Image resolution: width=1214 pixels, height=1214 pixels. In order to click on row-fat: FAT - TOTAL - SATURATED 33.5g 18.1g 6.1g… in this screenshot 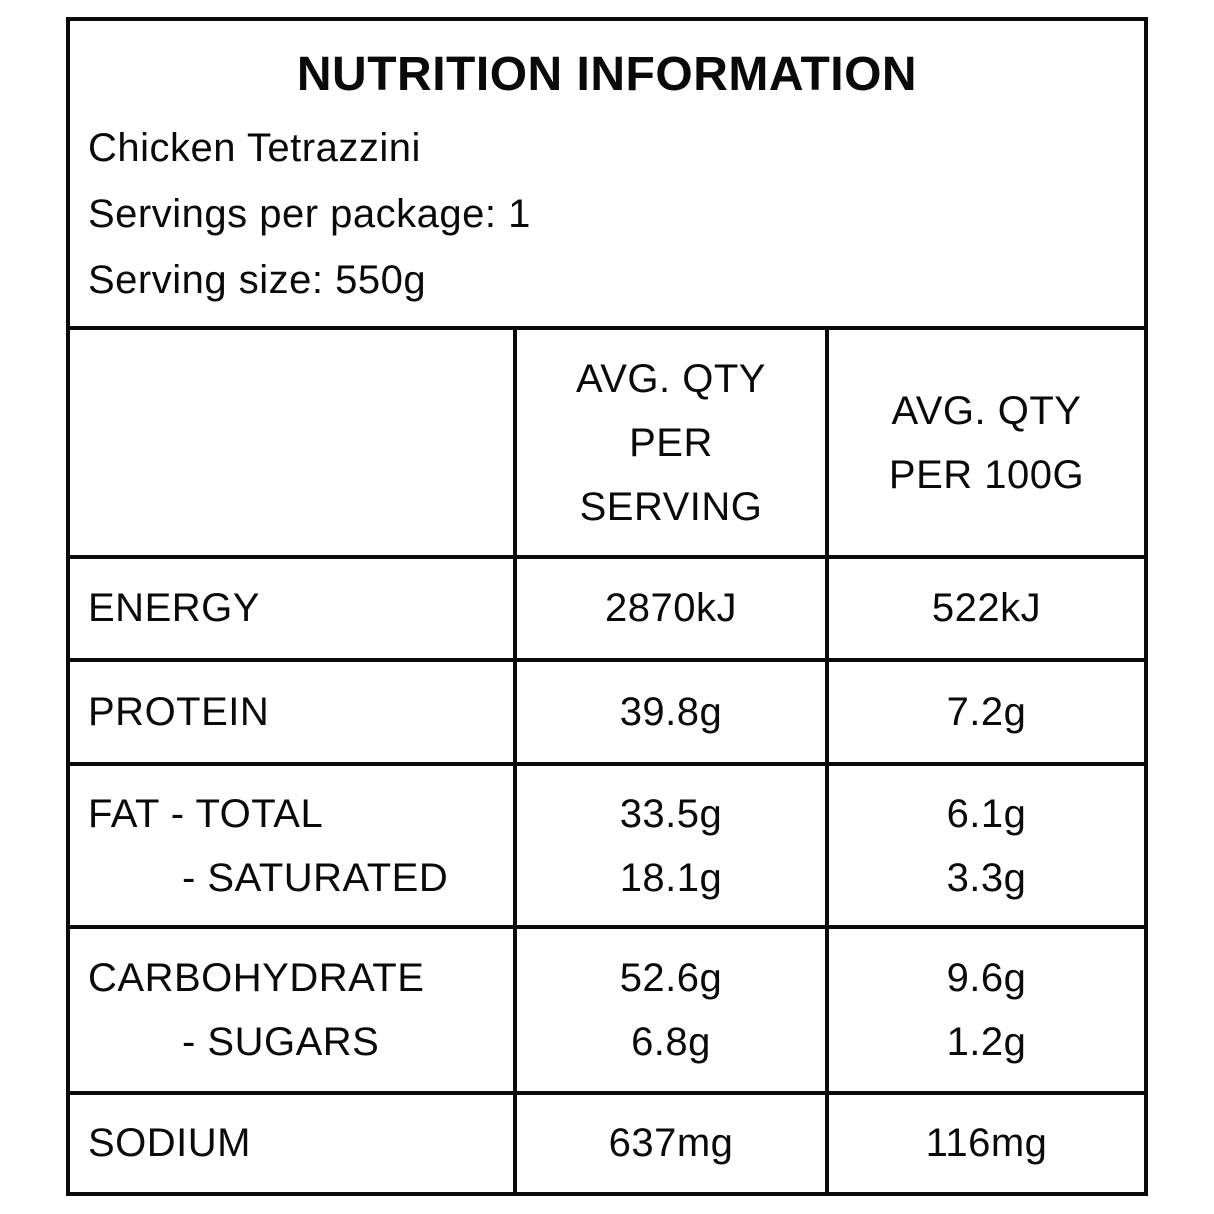, I will do `click(607, 843)`.